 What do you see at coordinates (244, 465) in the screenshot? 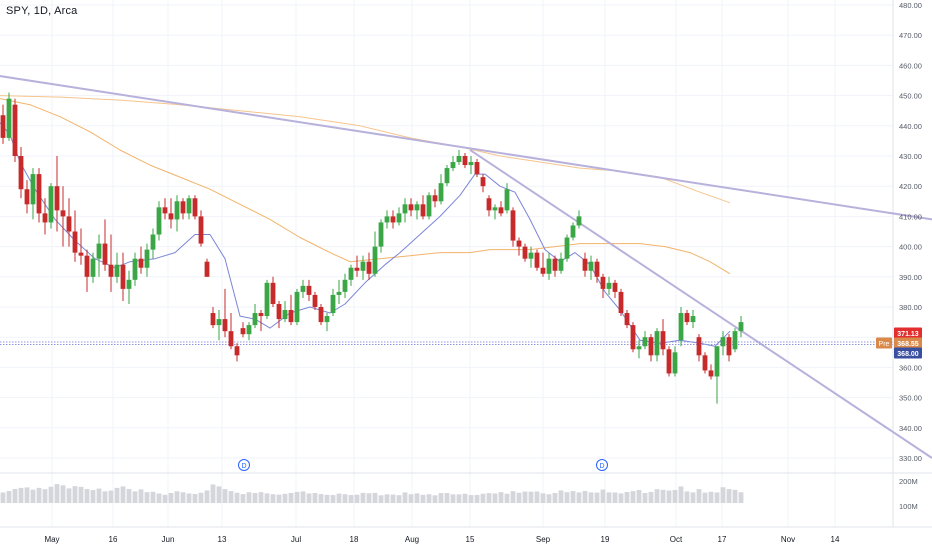
I see `dividend-marker-icon` at bounding box center [244, 465].